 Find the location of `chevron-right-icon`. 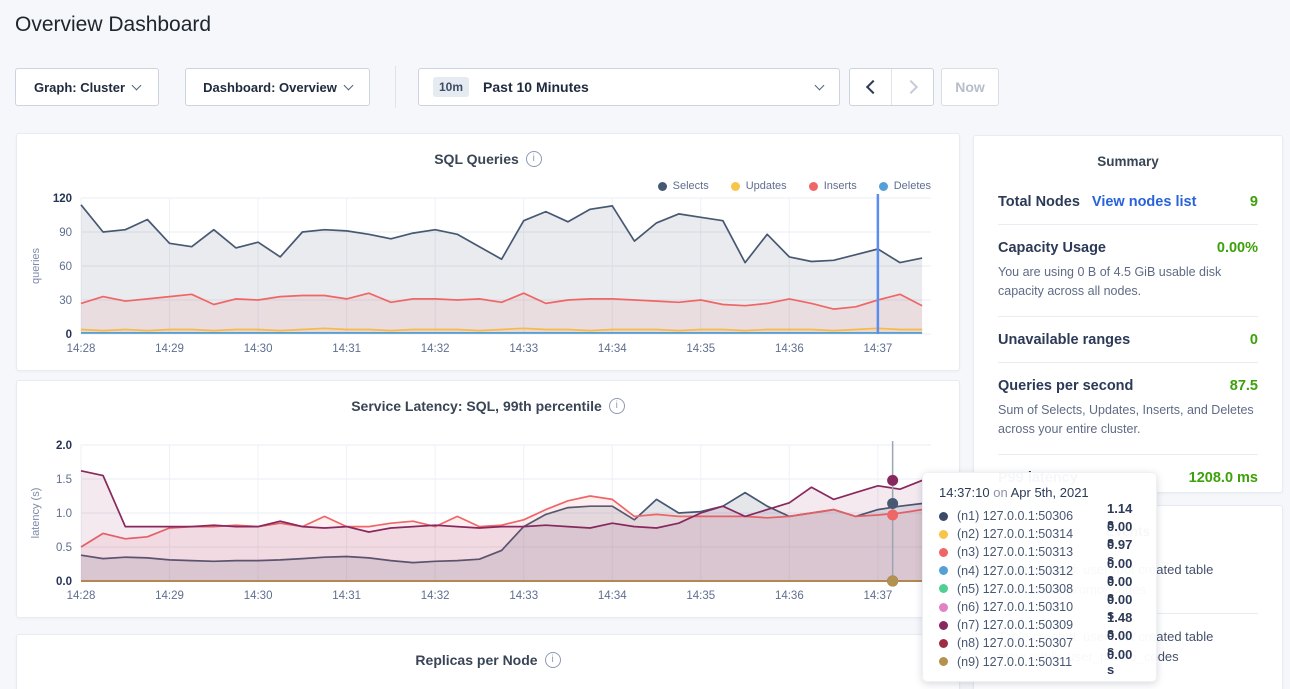

chevron-right-icon is located at coordinates (910, 87).